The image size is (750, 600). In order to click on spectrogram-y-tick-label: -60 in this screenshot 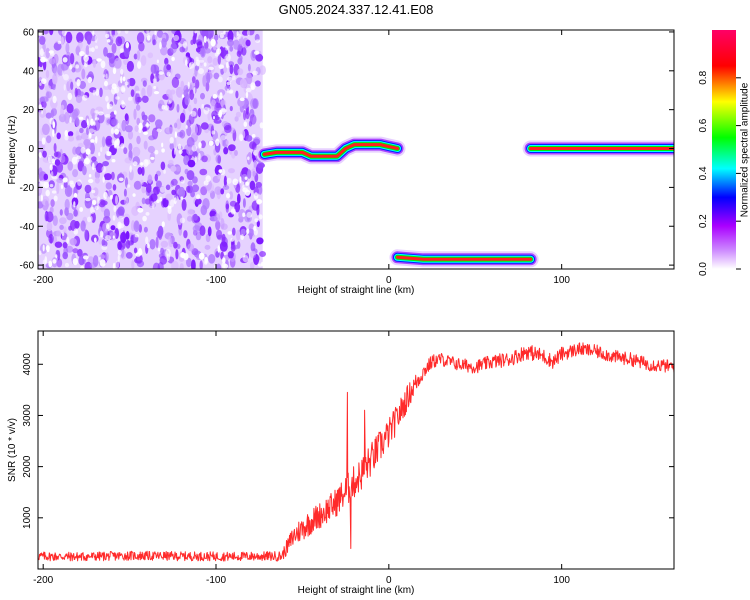, I will do `click(27, 266)`.